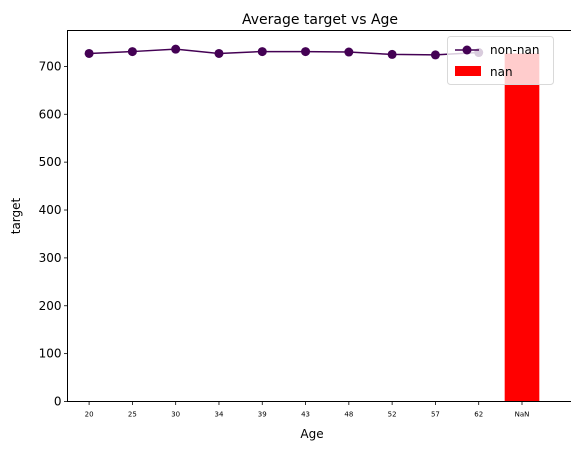 This screenshot has height=450, width=571. What do you see at coordinates (132, 415) in the screenshot?
I see `x-tick-label: 25` at bounding box center [132, 415].